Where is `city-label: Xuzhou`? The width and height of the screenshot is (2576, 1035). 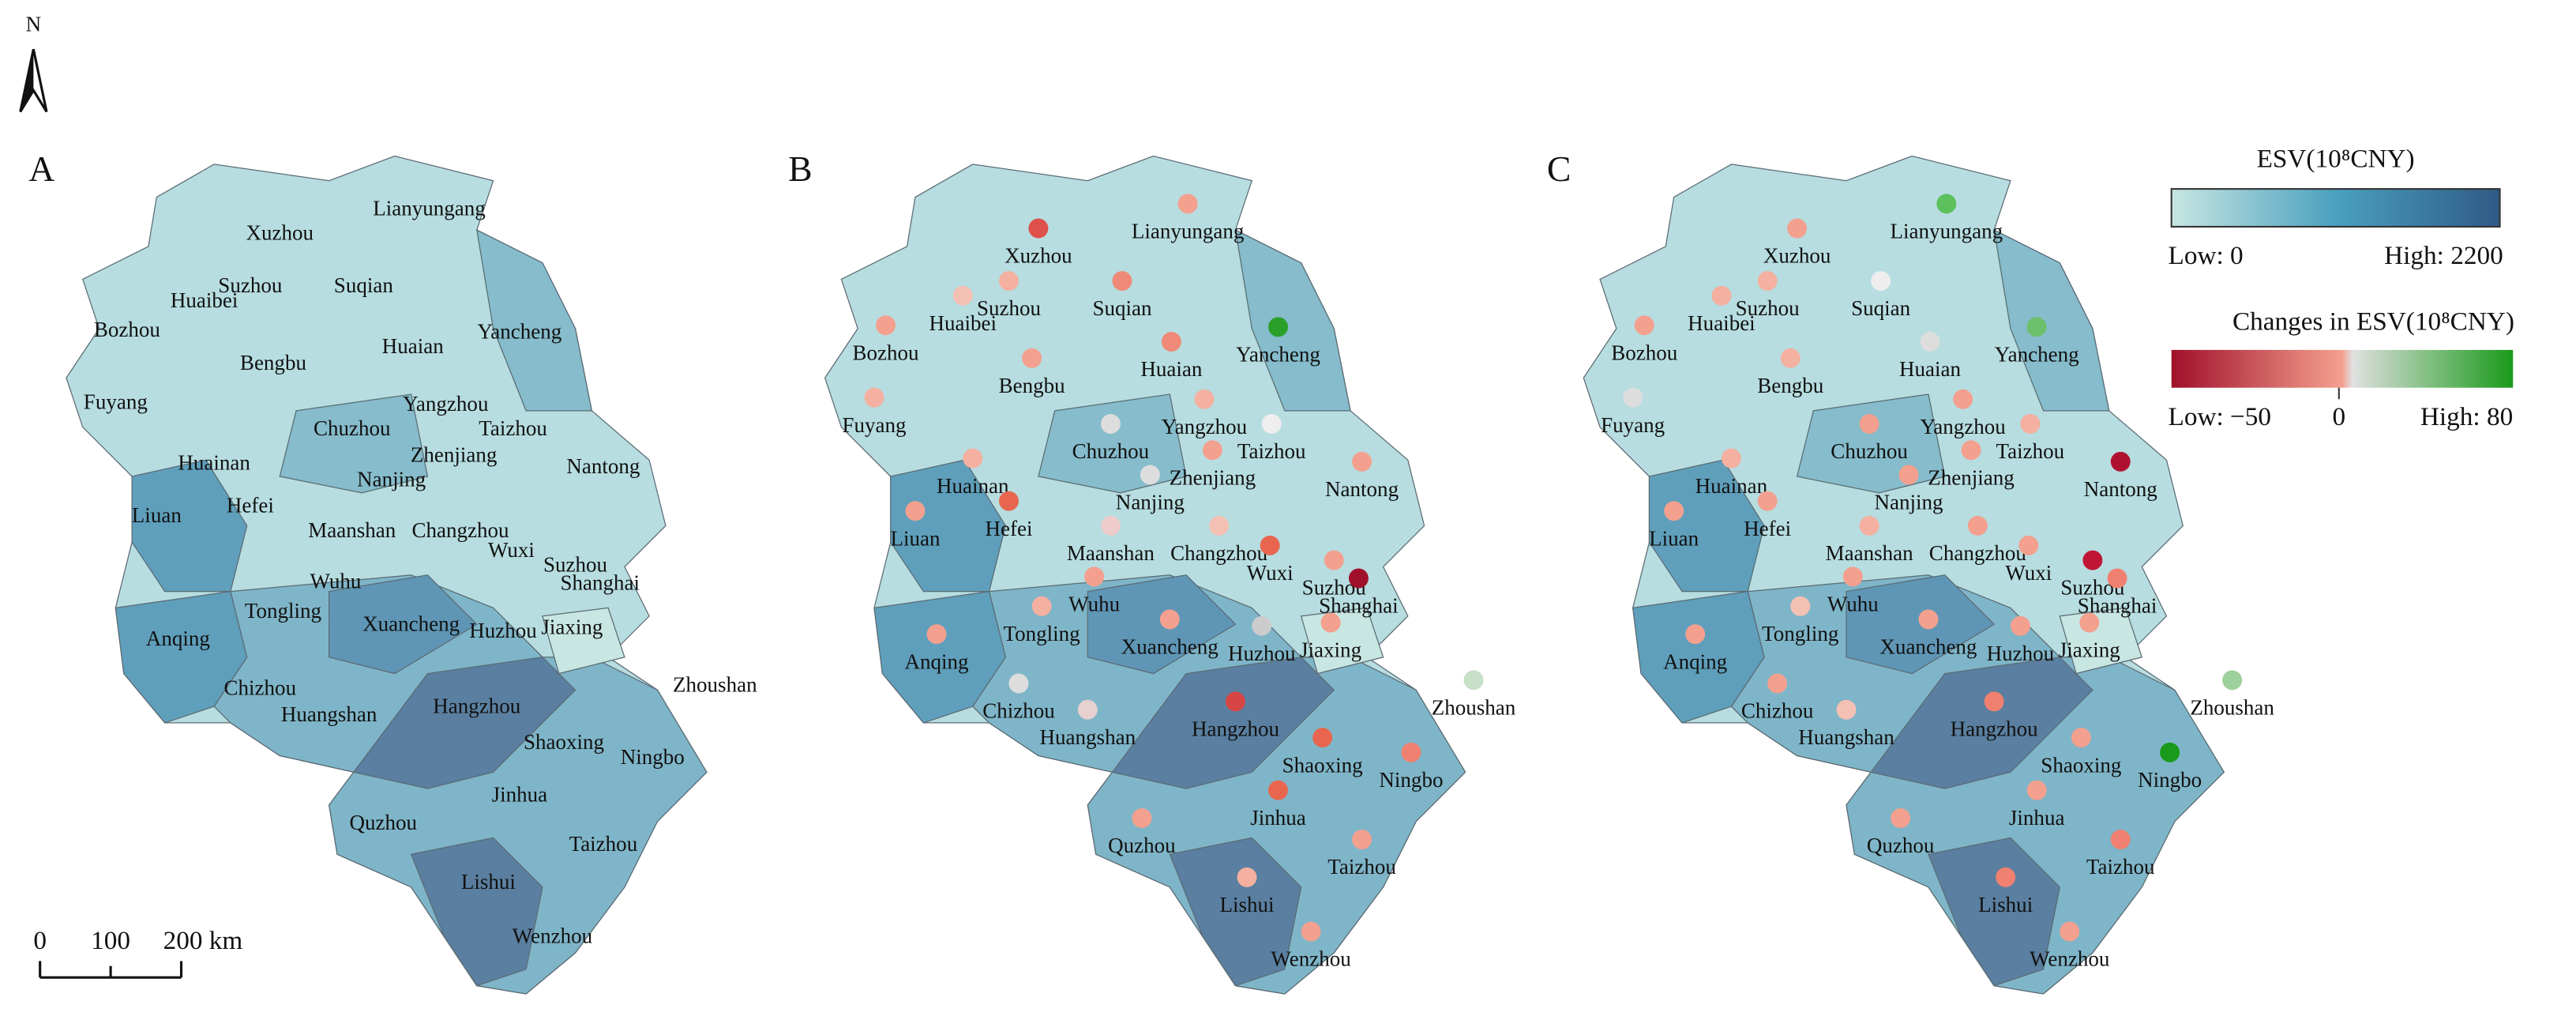
city-label: Xuzhou is located at coordinates (1797, 256).